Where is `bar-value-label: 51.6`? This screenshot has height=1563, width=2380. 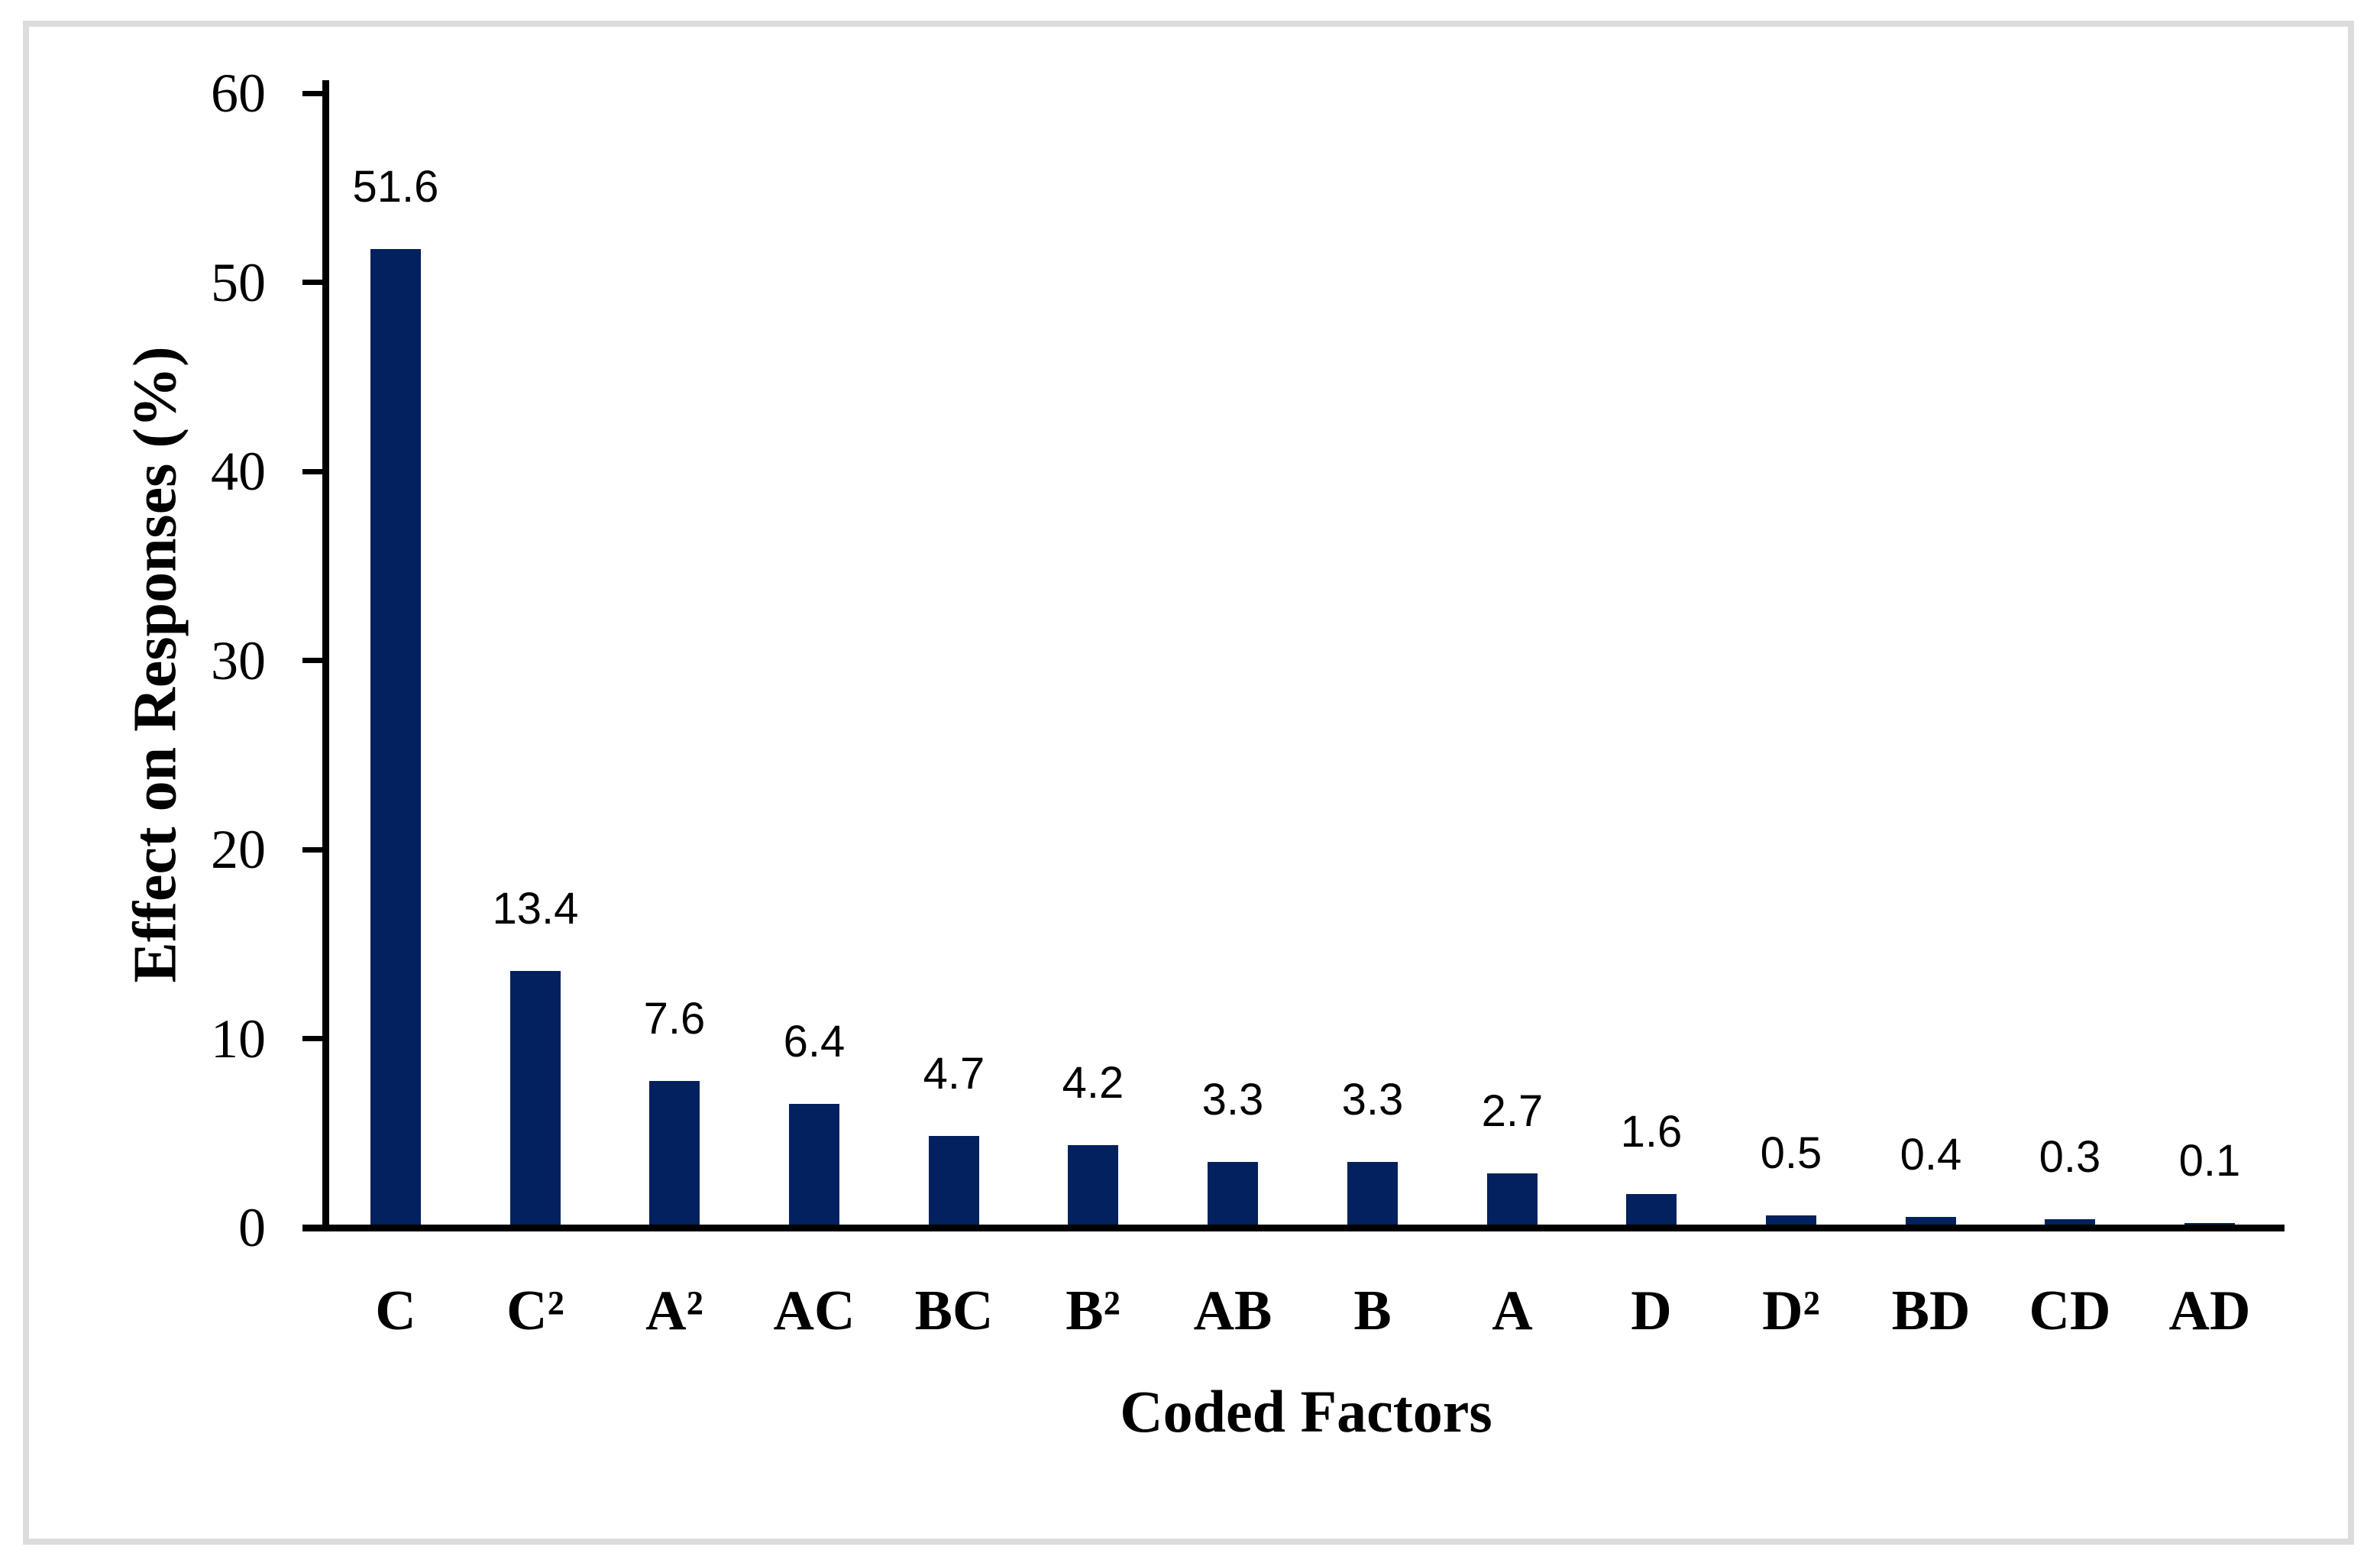
bar-value-label: 51.6 is located at coordinates (395, 187).